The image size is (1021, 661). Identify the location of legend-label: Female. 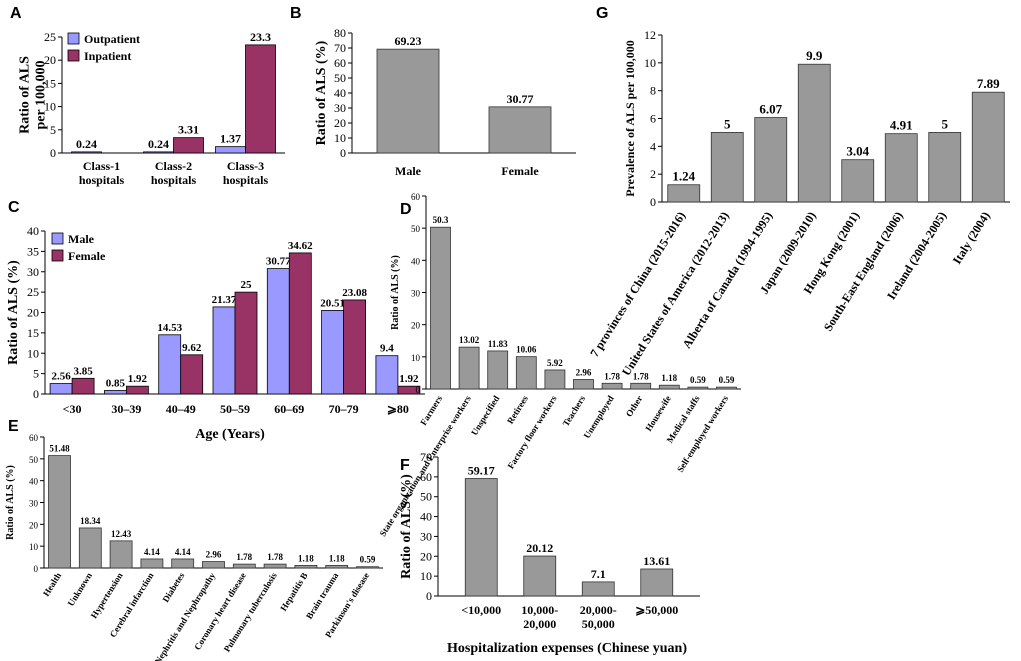
(87, 256).